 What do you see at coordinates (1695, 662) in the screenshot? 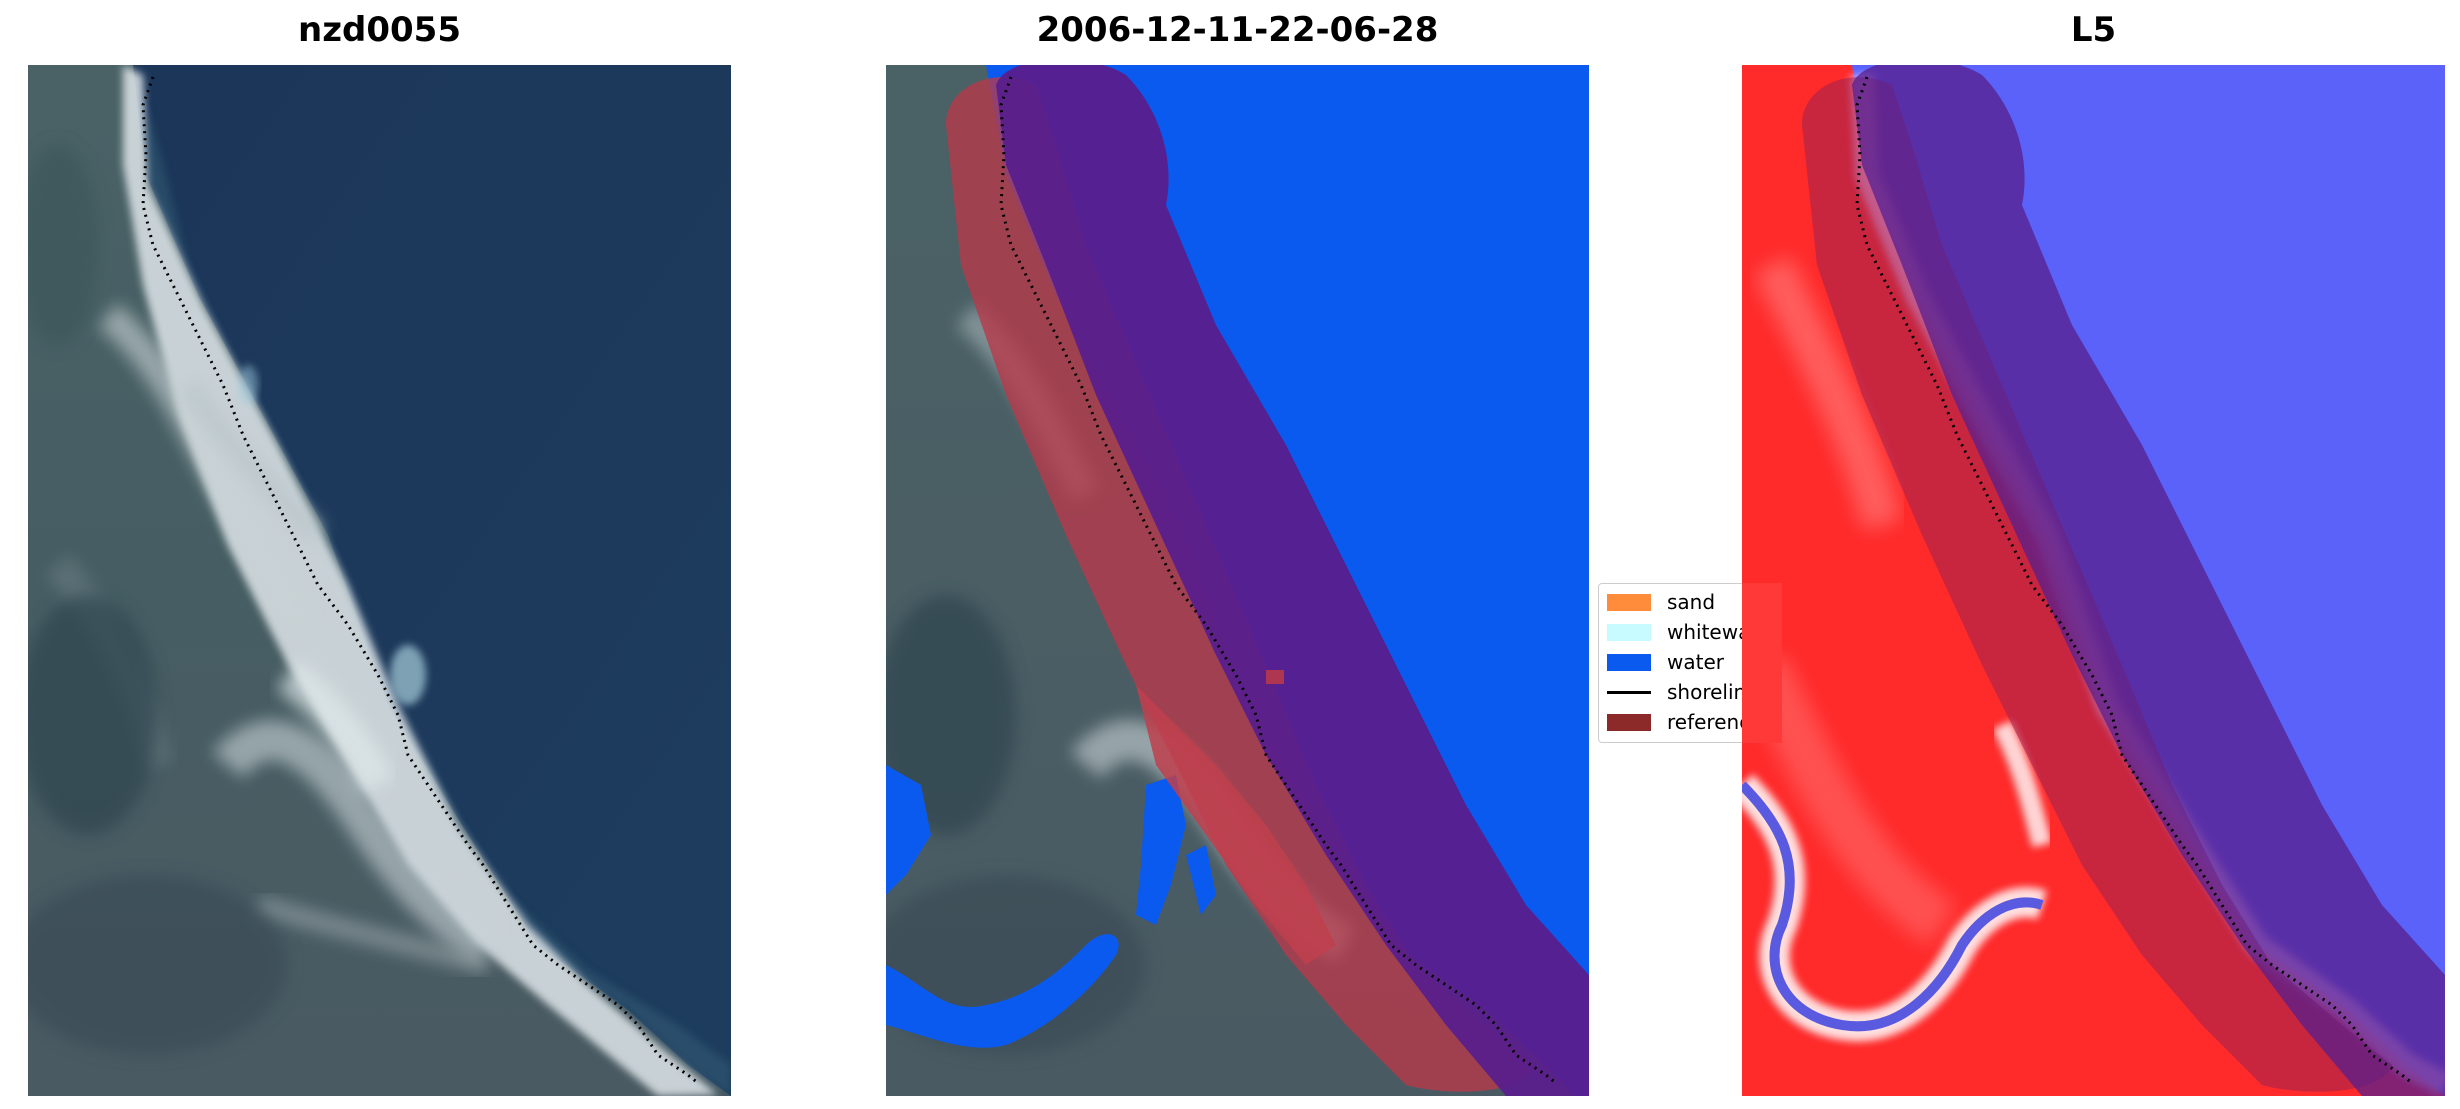
I see `legend-label-water: water` at bounding box center [1695, 662].